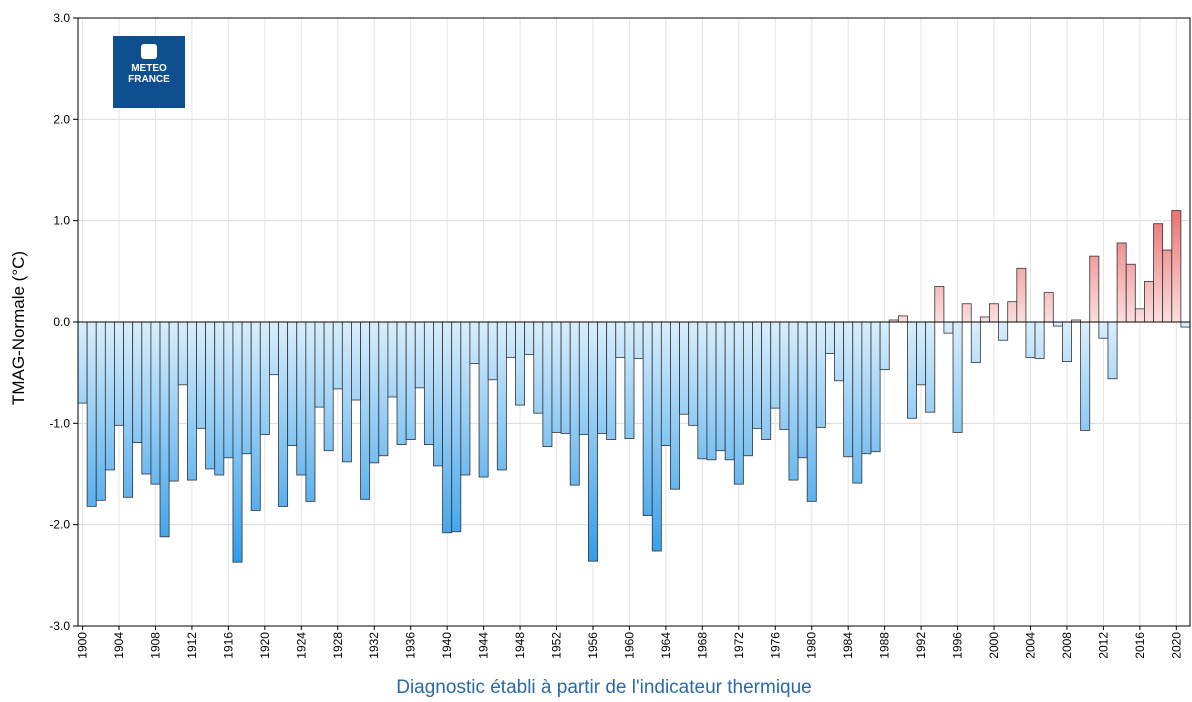  What do you see at coordinates (1067, 645) in the screenshot?
I see `x-tick-label: 2008` at bounding box center [1067, 645].